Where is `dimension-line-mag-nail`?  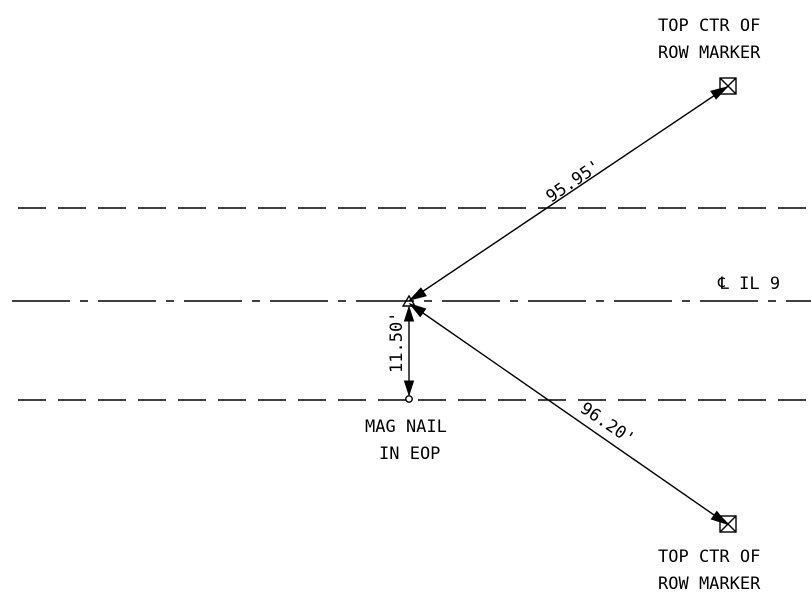 dimension-line-mag-nail is located at coordinates (409, 351).